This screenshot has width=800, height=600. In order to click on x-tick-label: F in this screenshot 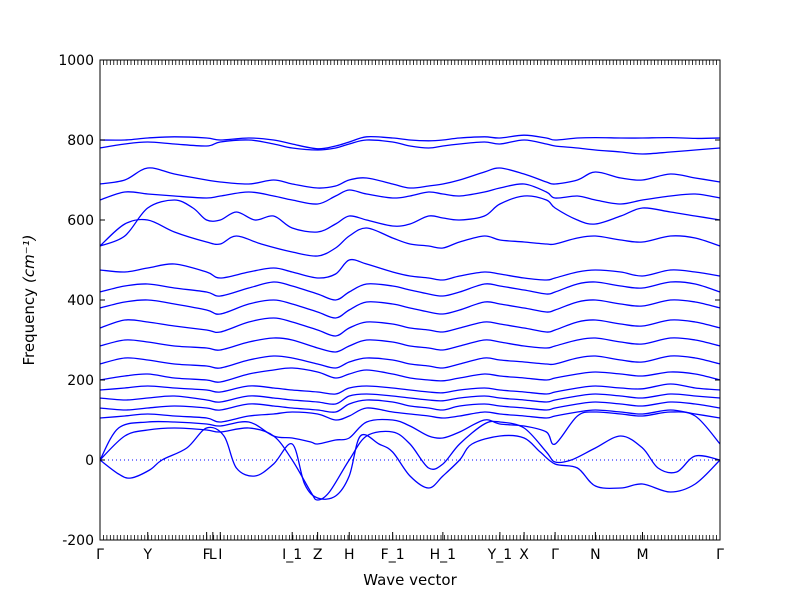, I will do `click(207, 555)`.